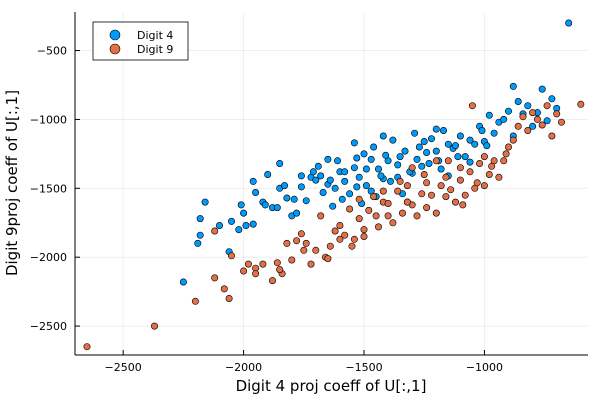 The height and width of the screenshot is (400, 600). Describe the element at coordinates (363, 367) in the screenshot. I see `x-tick-label: −1500` at that location.